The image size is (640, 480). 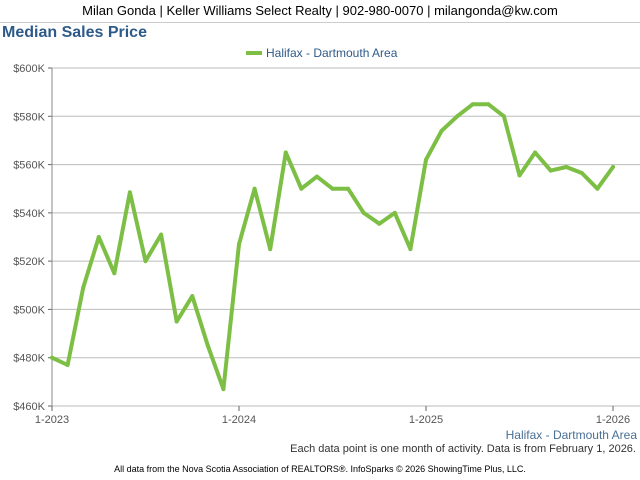 What do you see at coordinates (29, 117) in the screenshot?
I see `y-tick-label: $580K` at bounding box center [29, 117].